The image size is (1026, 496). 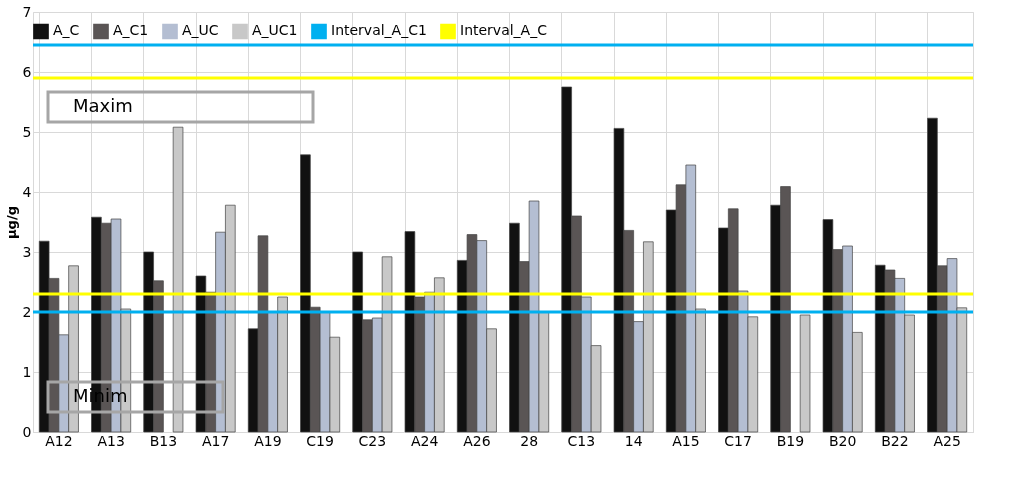 I want to click on y-tick-label: 0, so click(x=27, y=431).